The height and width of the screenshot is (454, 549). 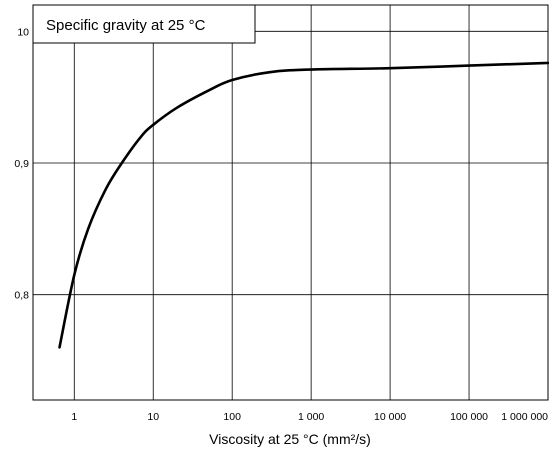 I want to click on y-tick-label: 0,9, so click(x=21, y=164).